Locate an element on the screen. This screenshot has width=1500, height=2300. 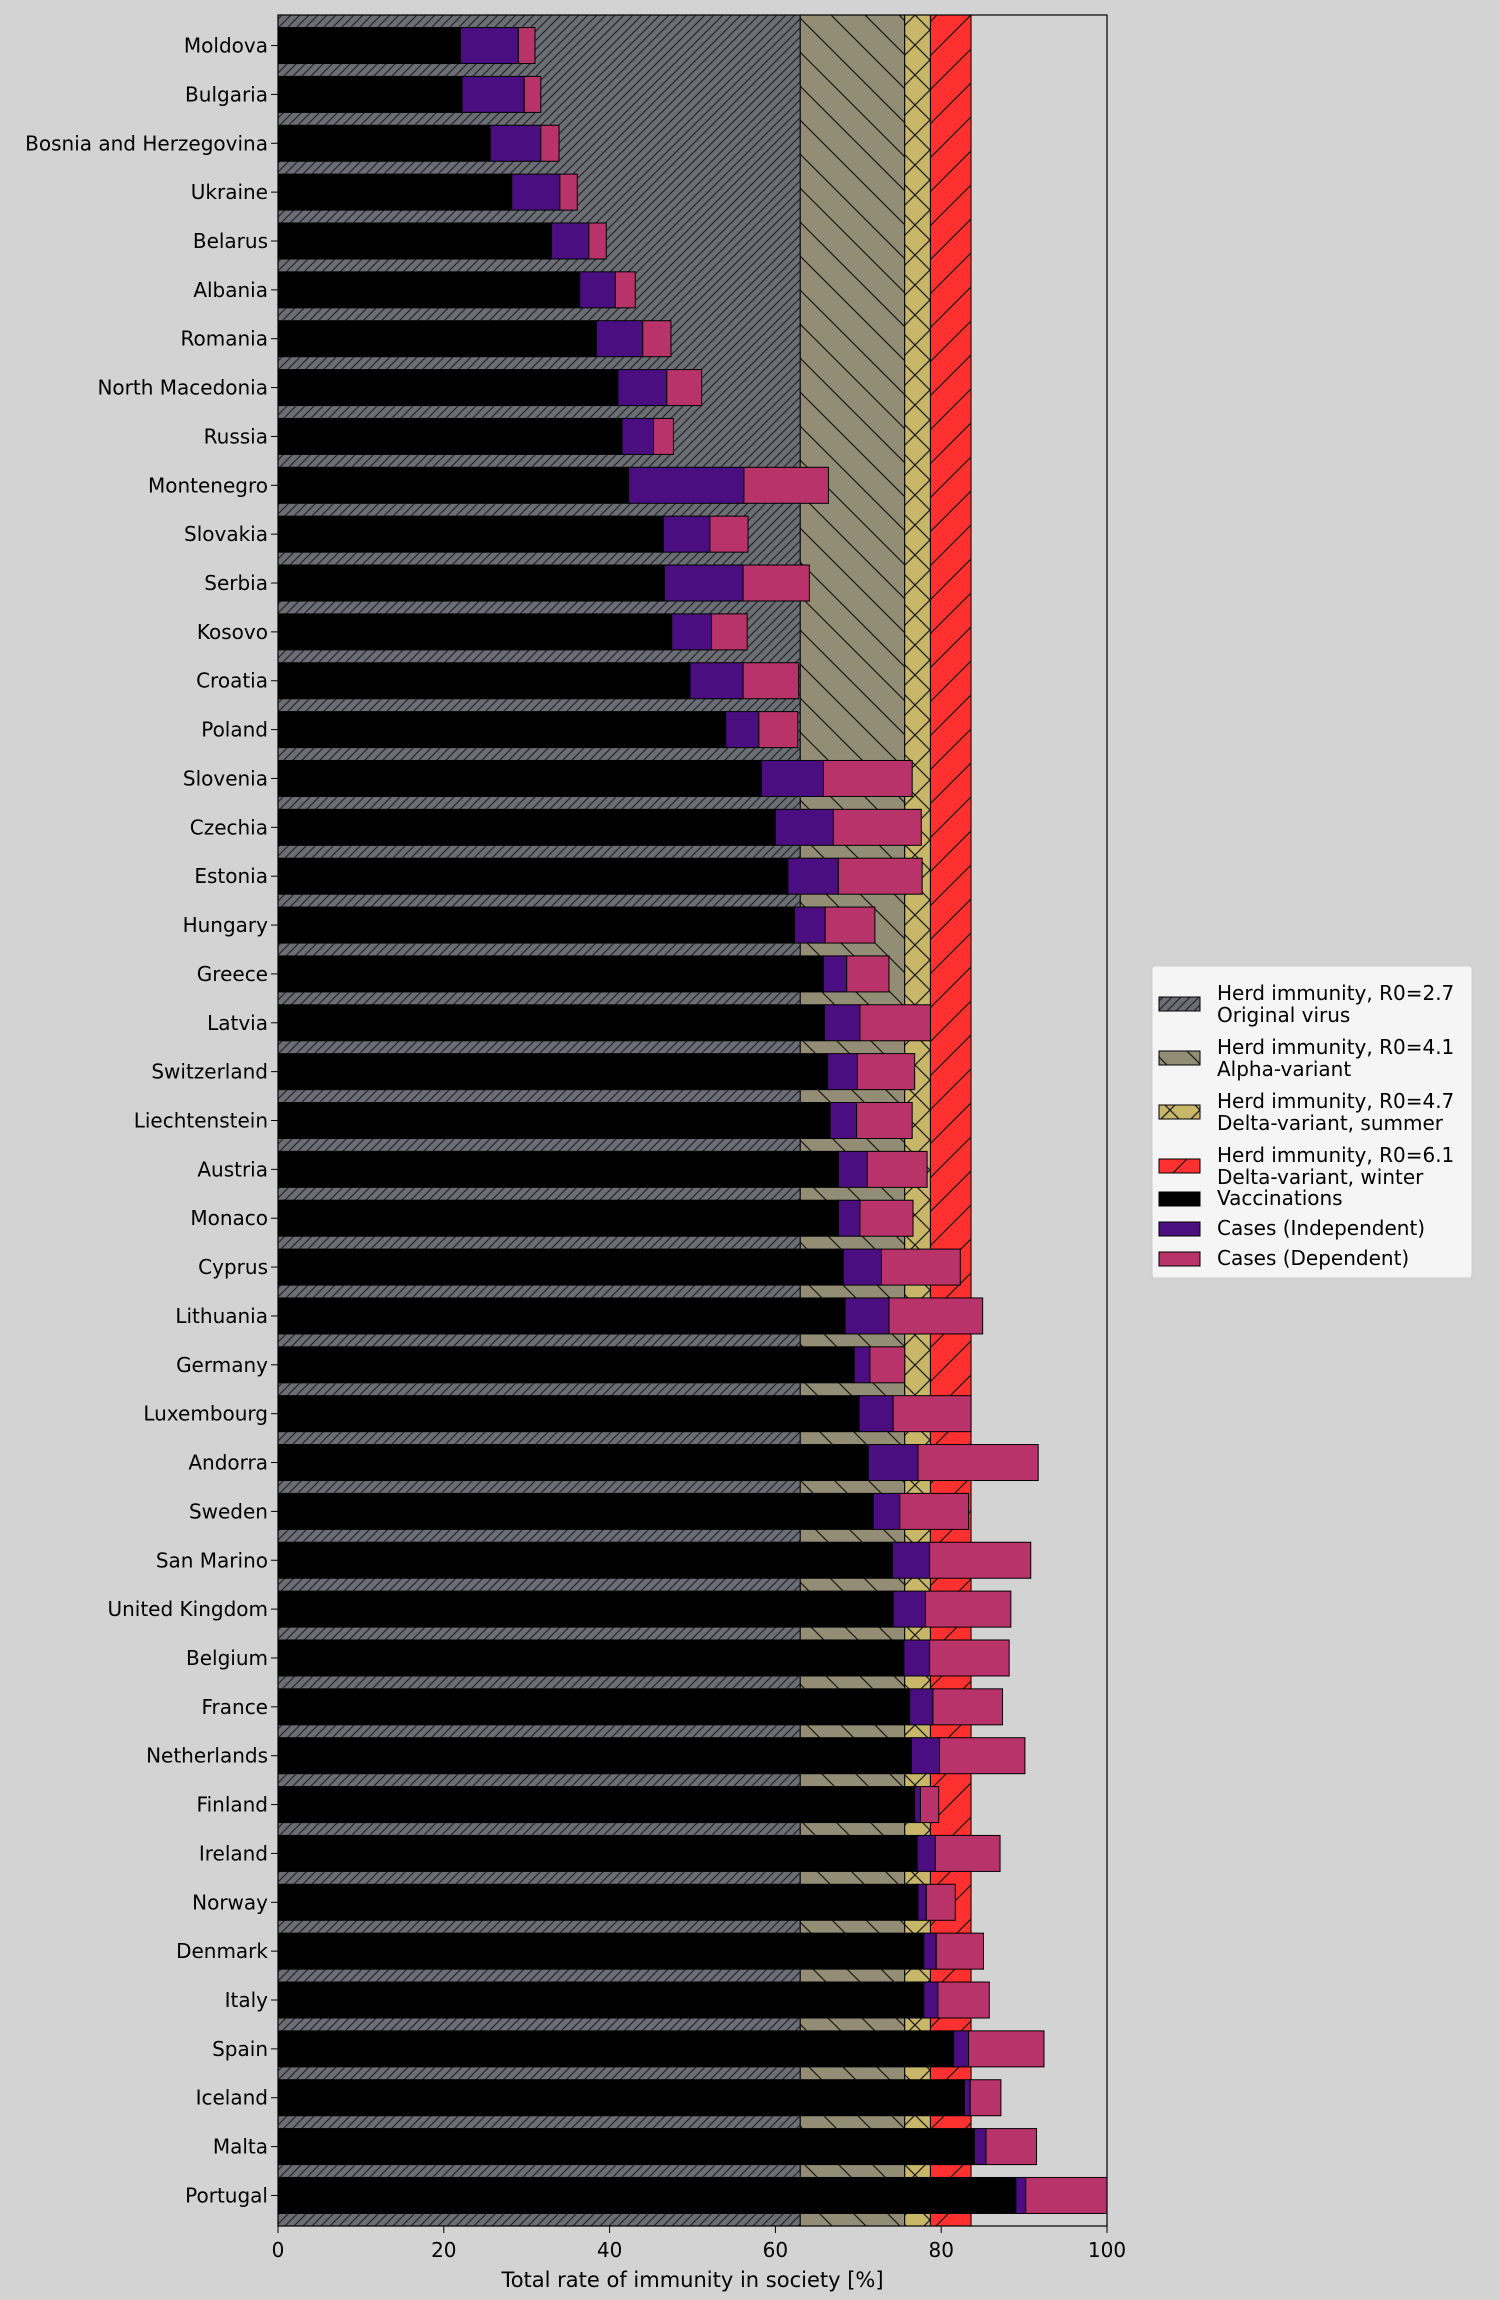
y-tick-label: Switzerland is located at coordinates (209, 1072).